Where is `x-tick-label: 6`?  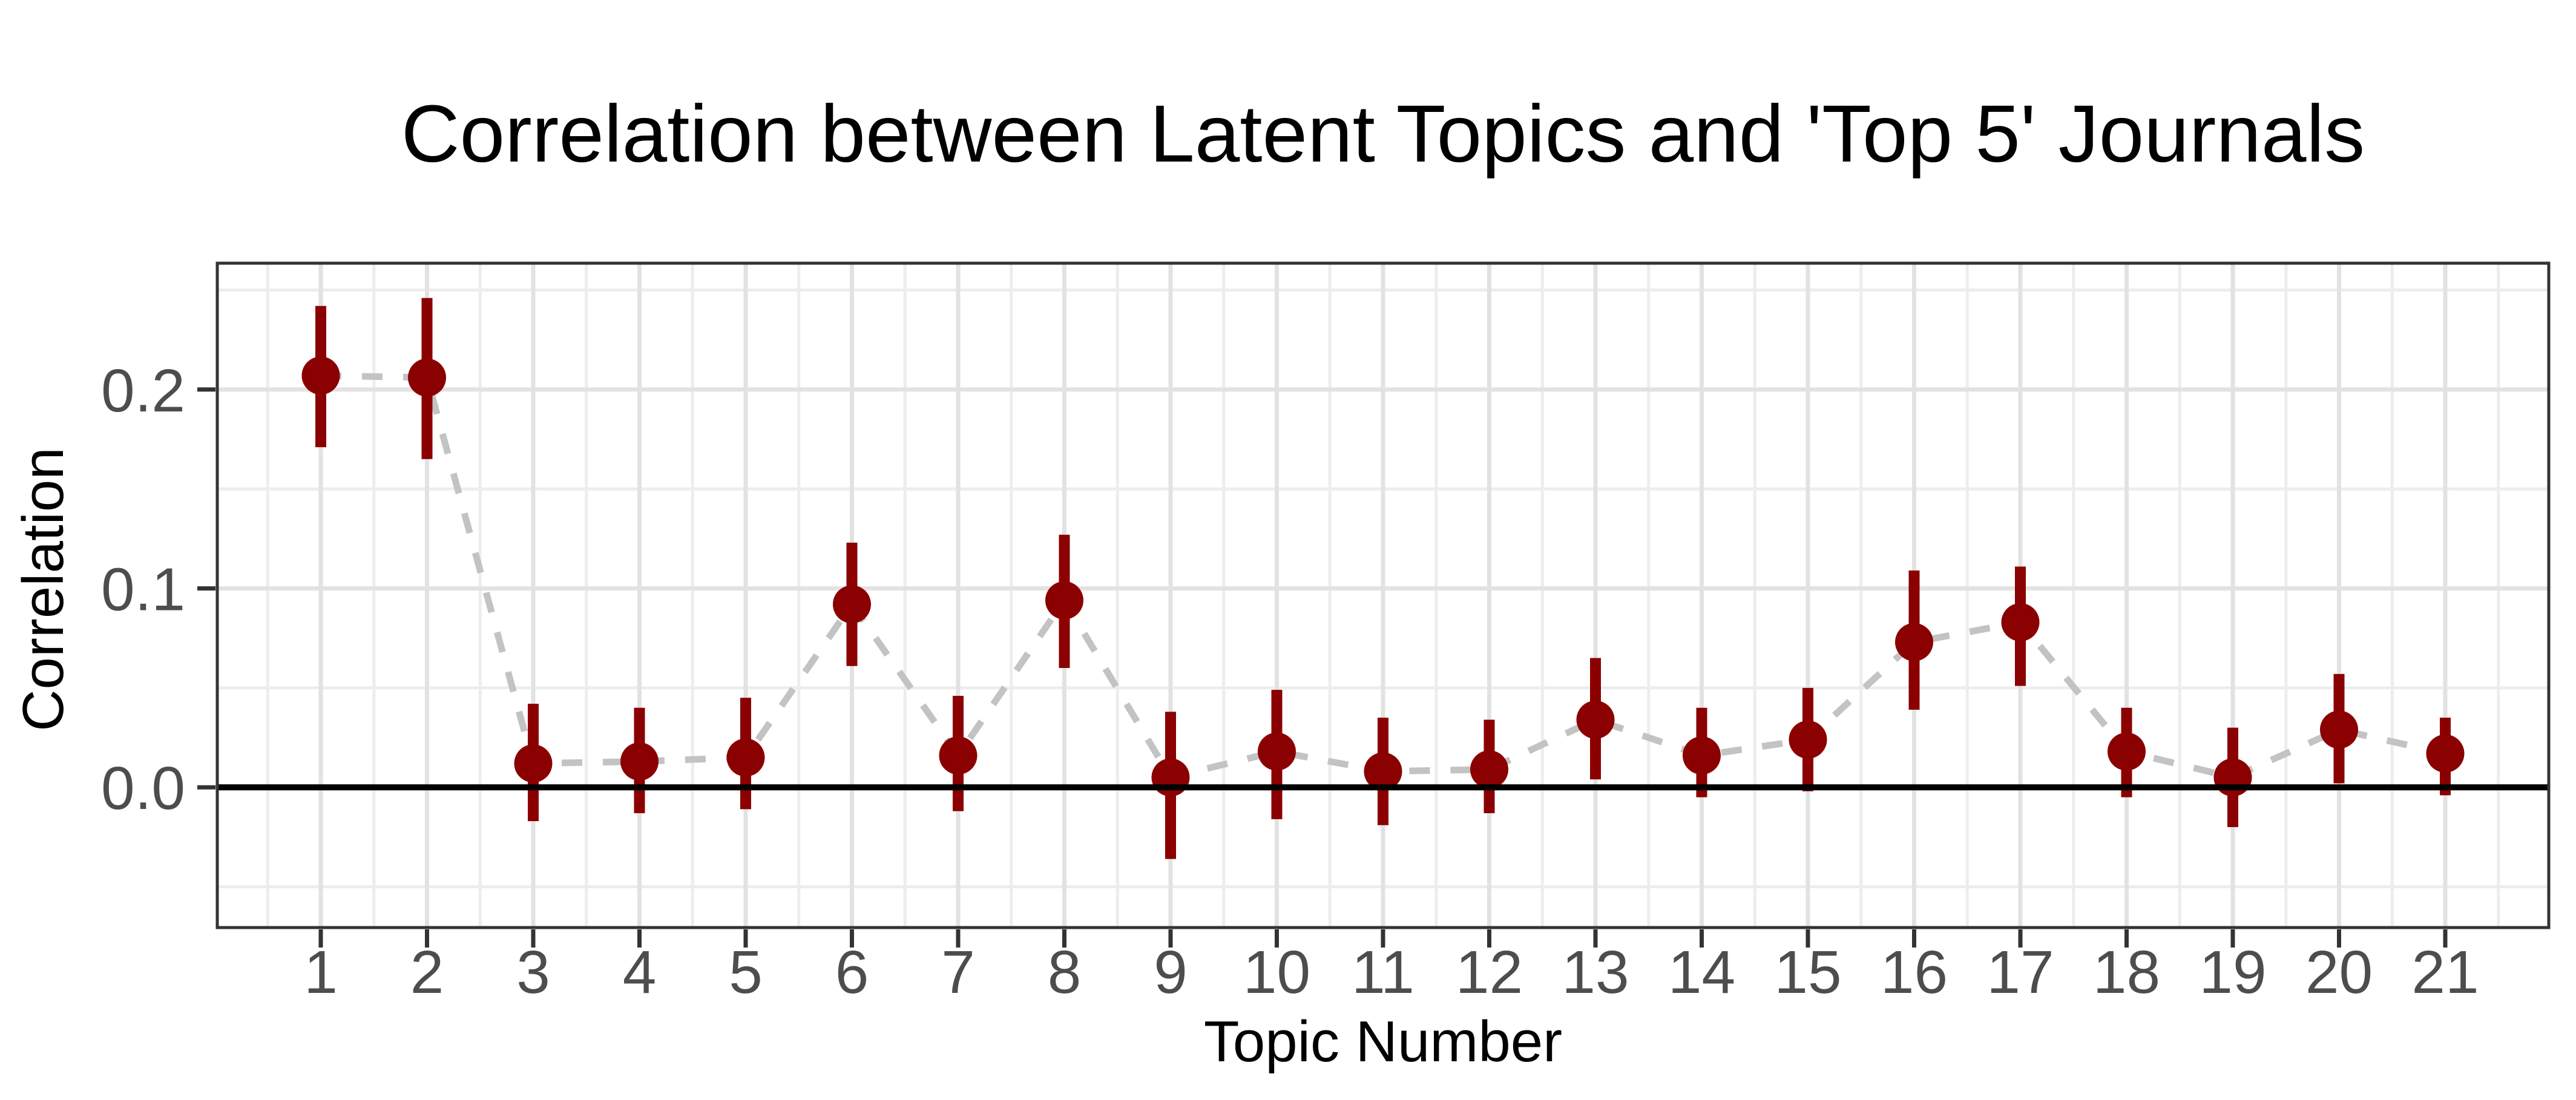
x-tick-label: 6 is located at coordinates (852, 972).